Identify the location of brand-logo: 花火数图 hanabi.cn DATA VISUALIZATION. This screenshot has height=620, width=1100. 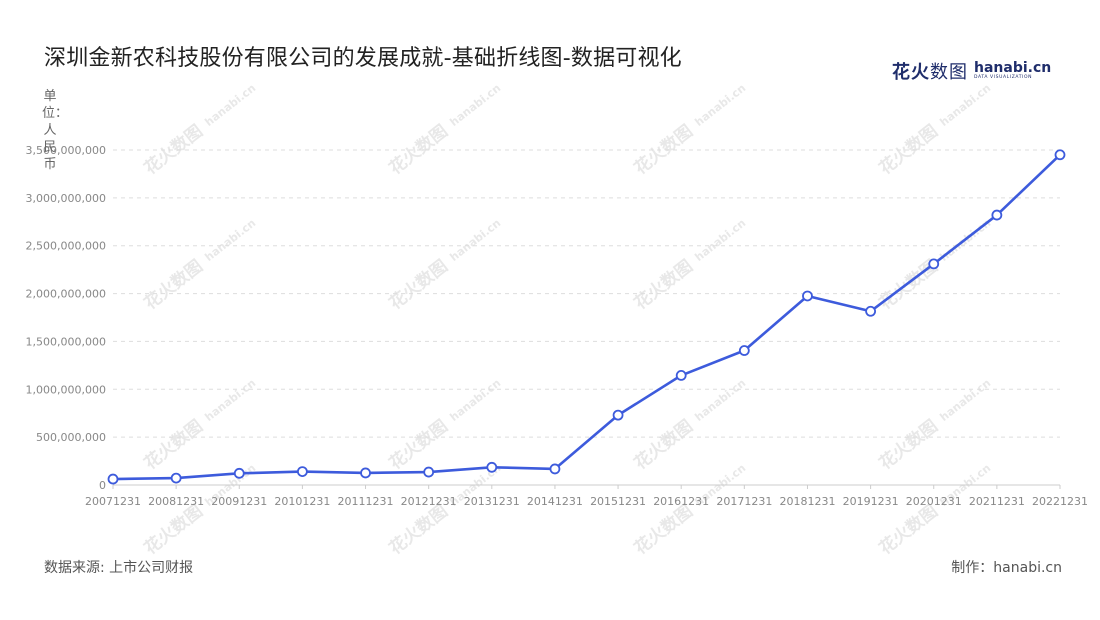
(971, 71).